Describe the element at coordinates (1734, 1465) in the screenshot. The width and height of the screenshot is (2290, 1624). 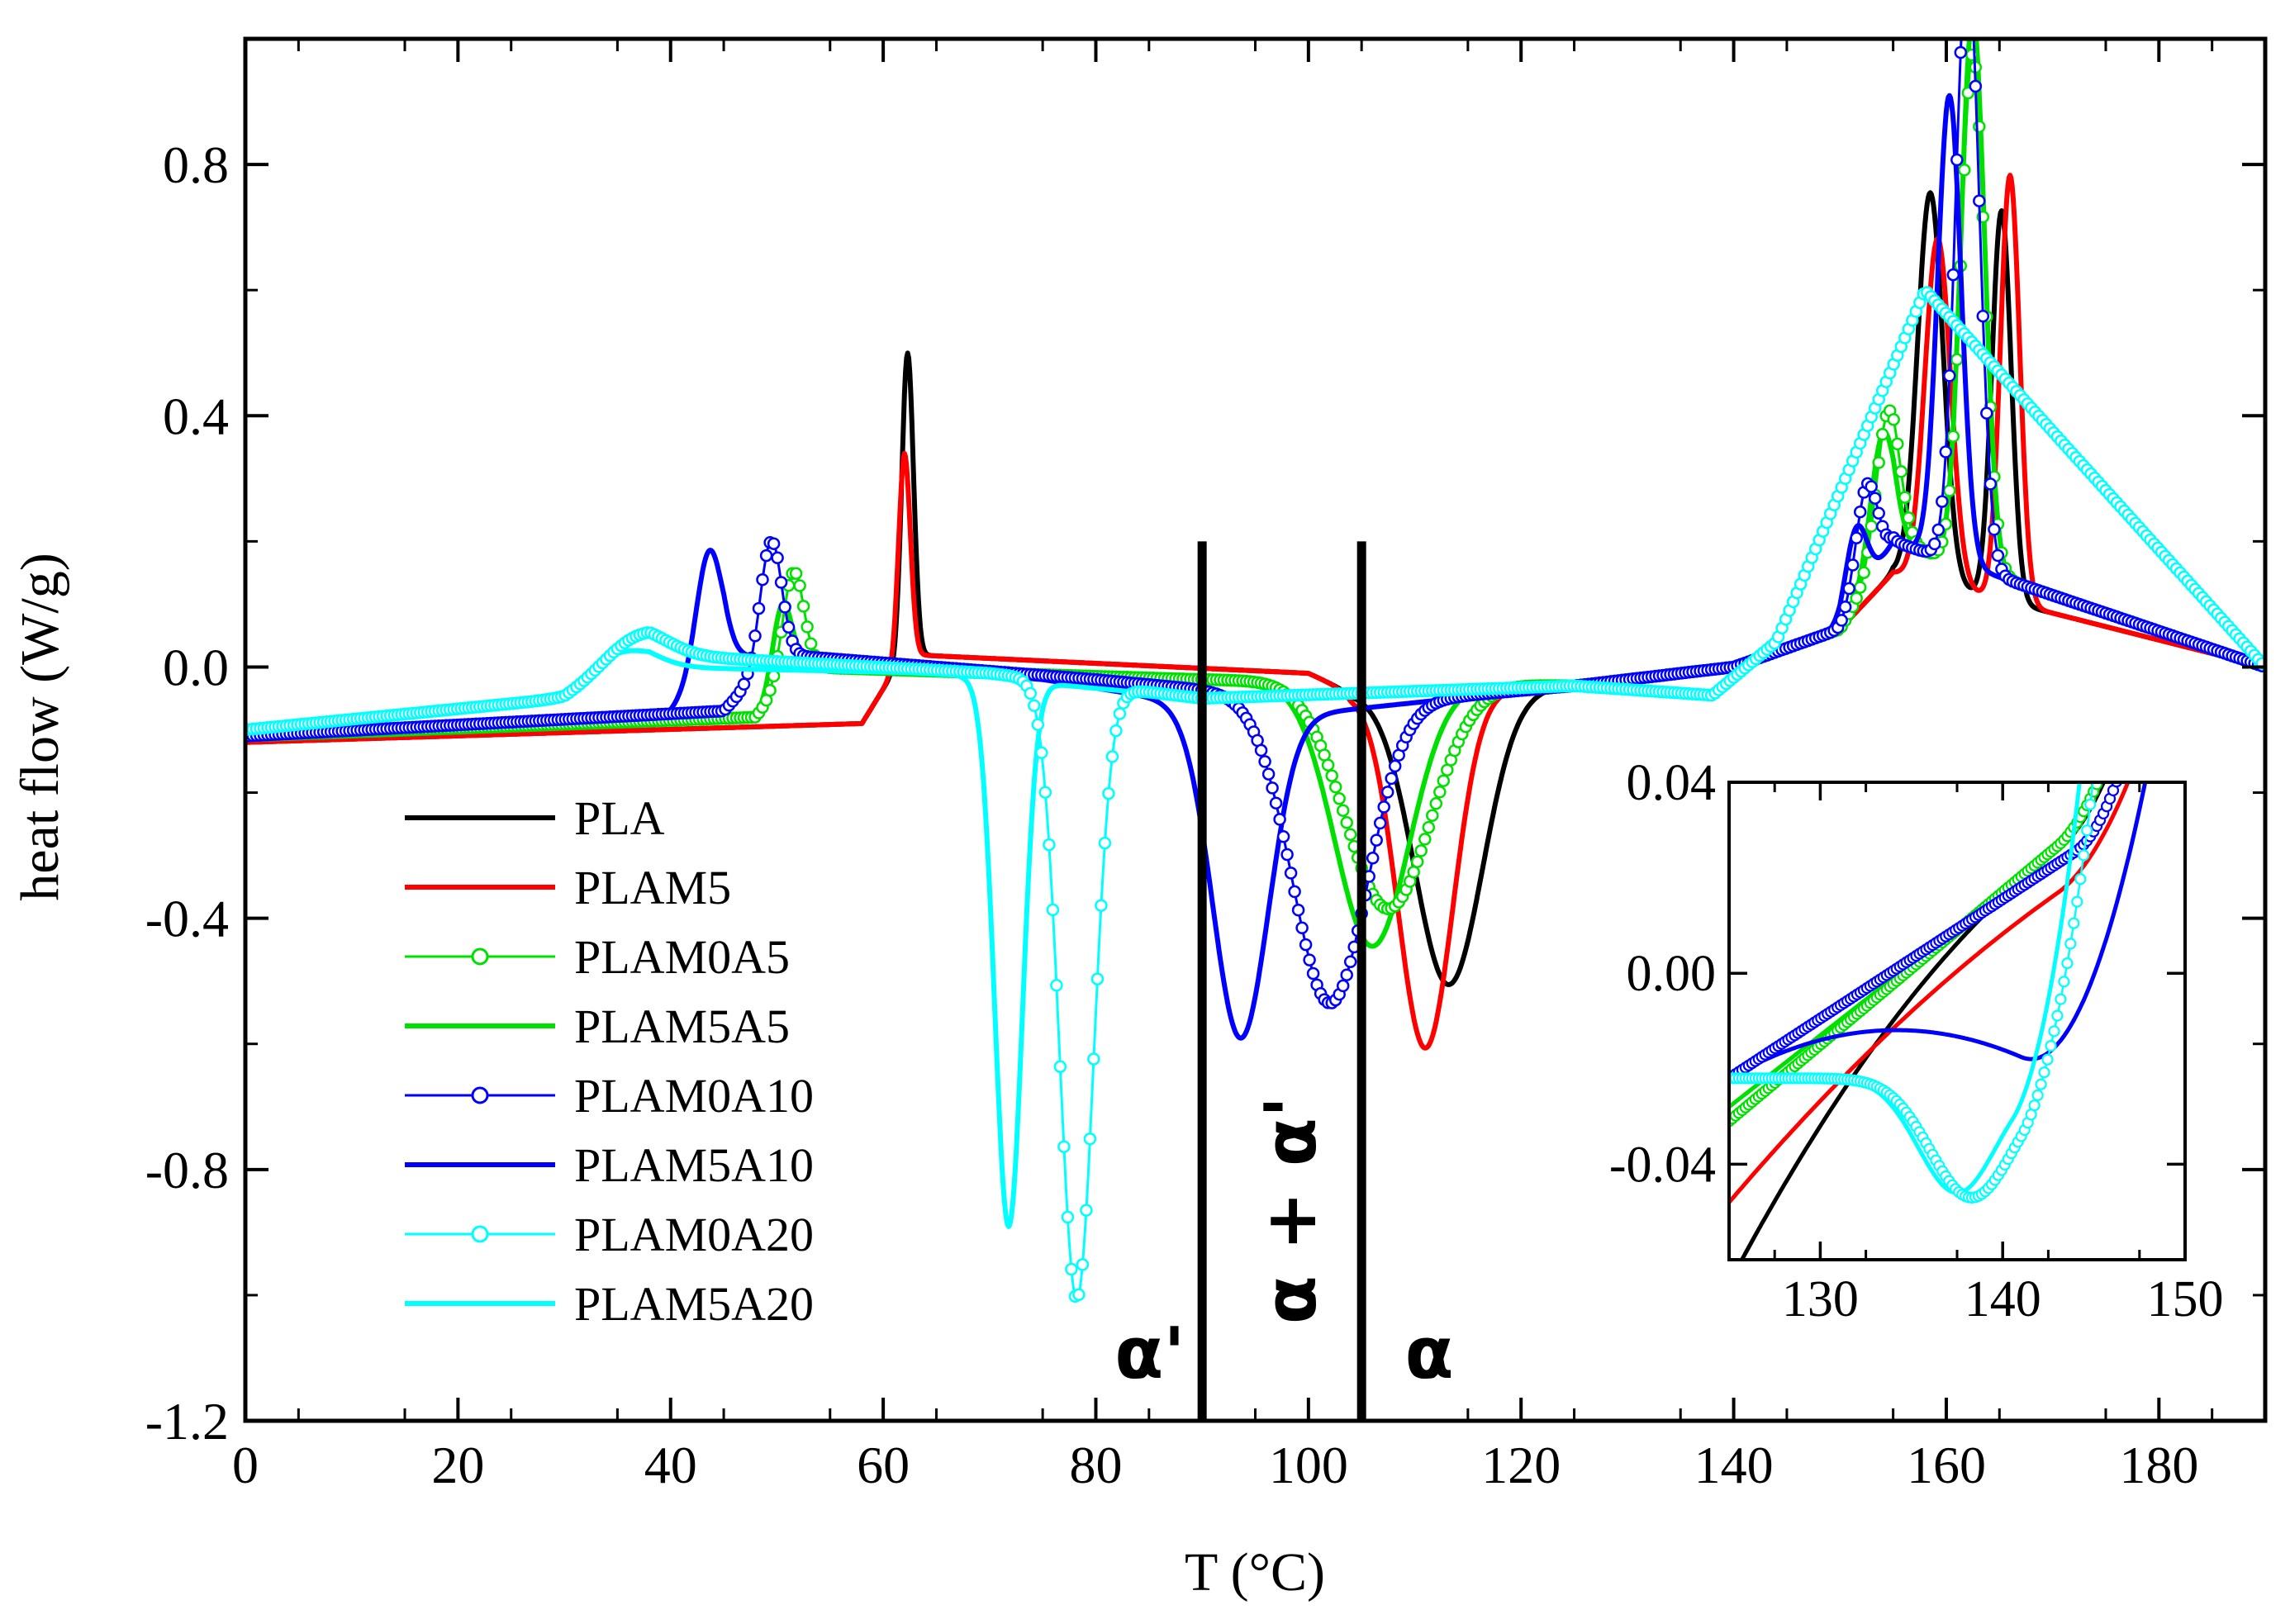
I see `x-tick-label: 140` at that location.